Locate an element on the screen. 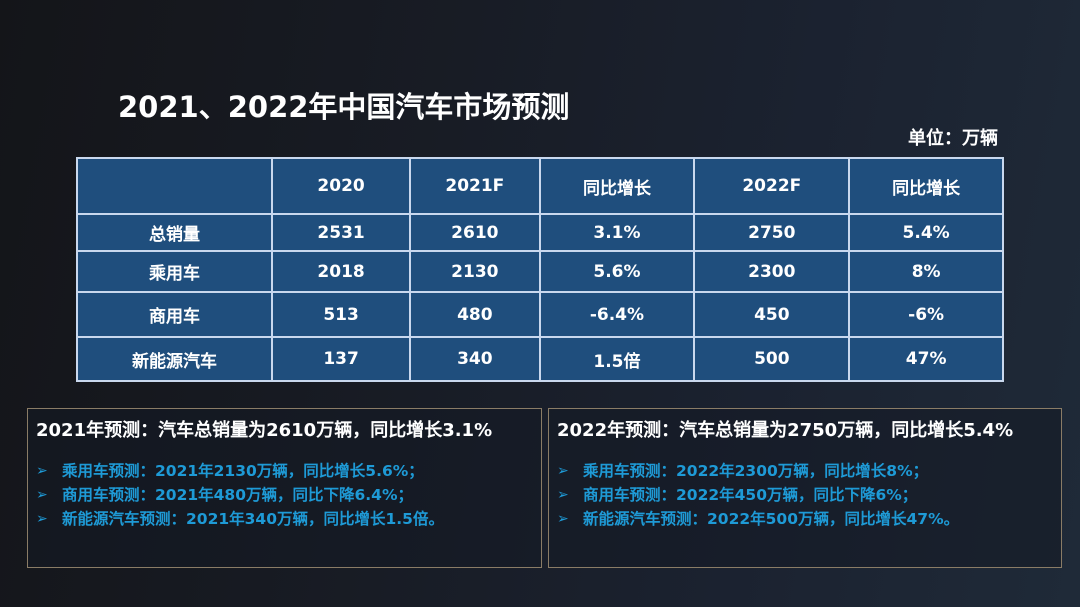  cell-value: 513 is located at coordinates (341, 314).